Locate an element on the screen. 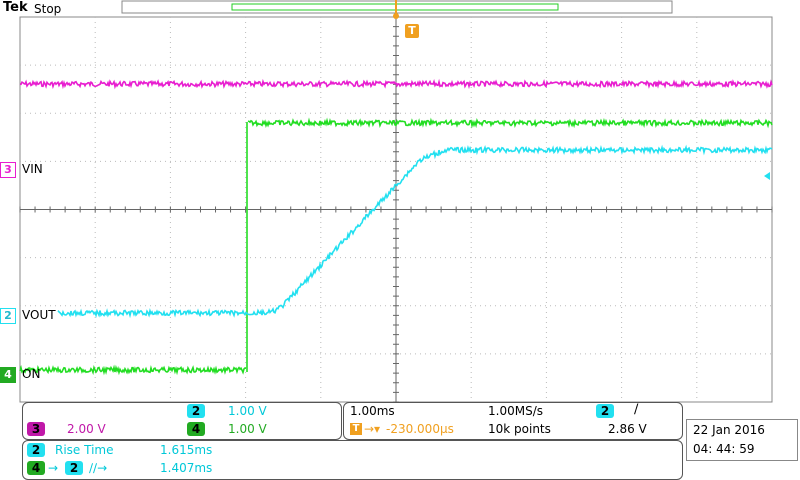 The image size is (800, 480). trigger-level-marker is located at coordinates (767, 176).